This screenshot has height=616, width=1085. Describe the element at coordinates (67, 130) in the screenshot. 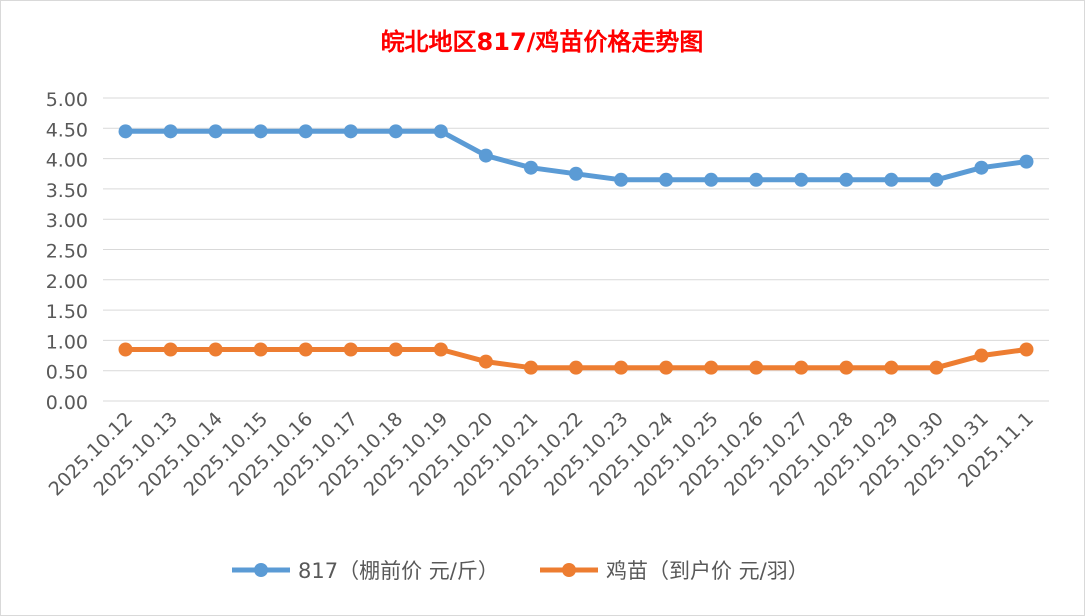

I see `y-tick-label: 4.50` at that location.